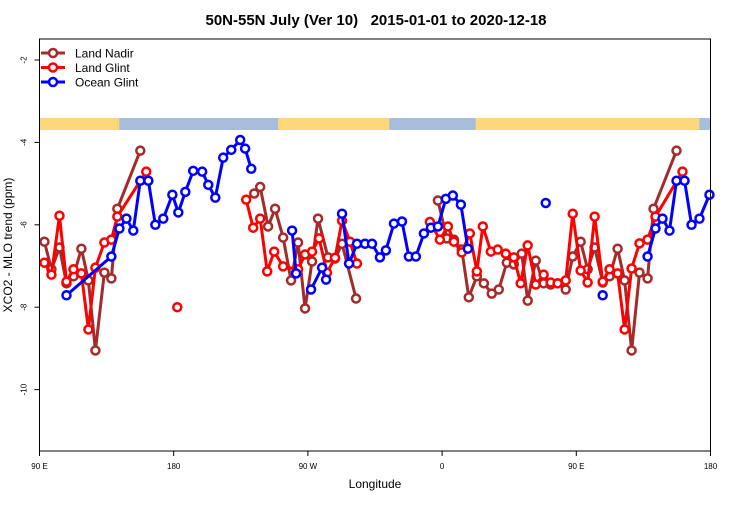 The height and width of the screenshot is (505, 750). I want to click on x-tick-label: 0, so click(442, 466).